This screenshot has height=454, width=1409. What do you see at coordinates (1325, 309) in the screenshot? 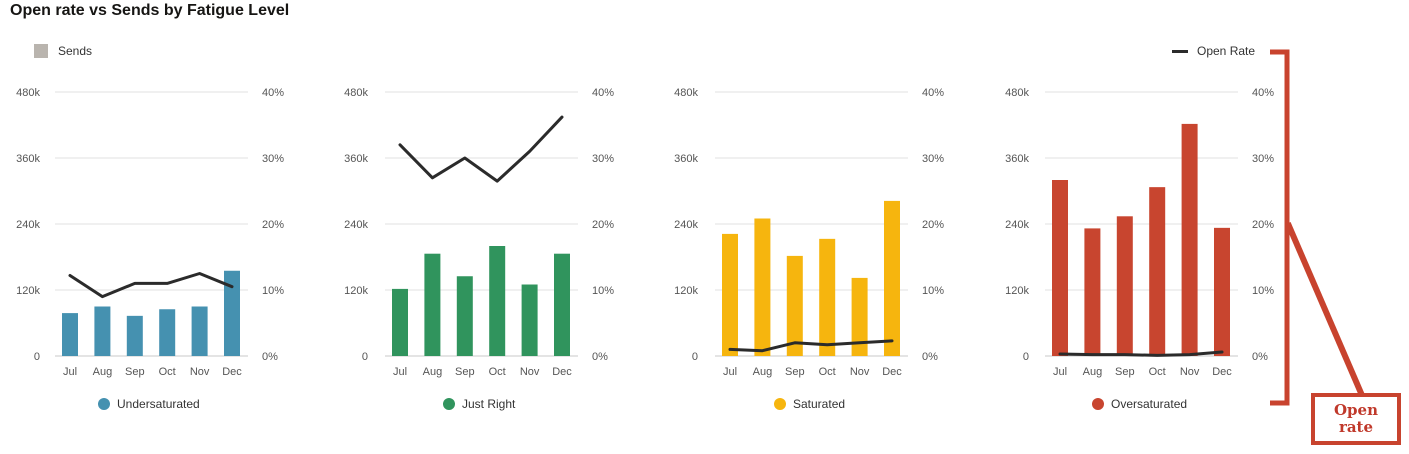
I see `annotation-pointer` at bounding box center [1325, 309].